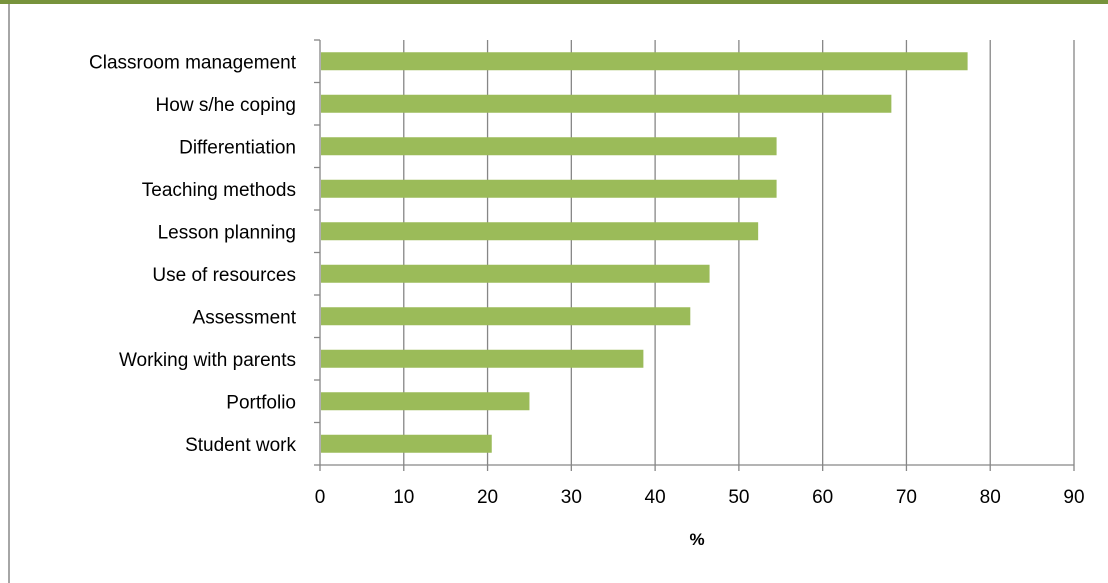 The height and width of the screenshot is (583, 1108). What do you see at coordinates (219, 190) in the screenshot?
I see `category-label: Teaching methods` at bounding box center [219, 190].